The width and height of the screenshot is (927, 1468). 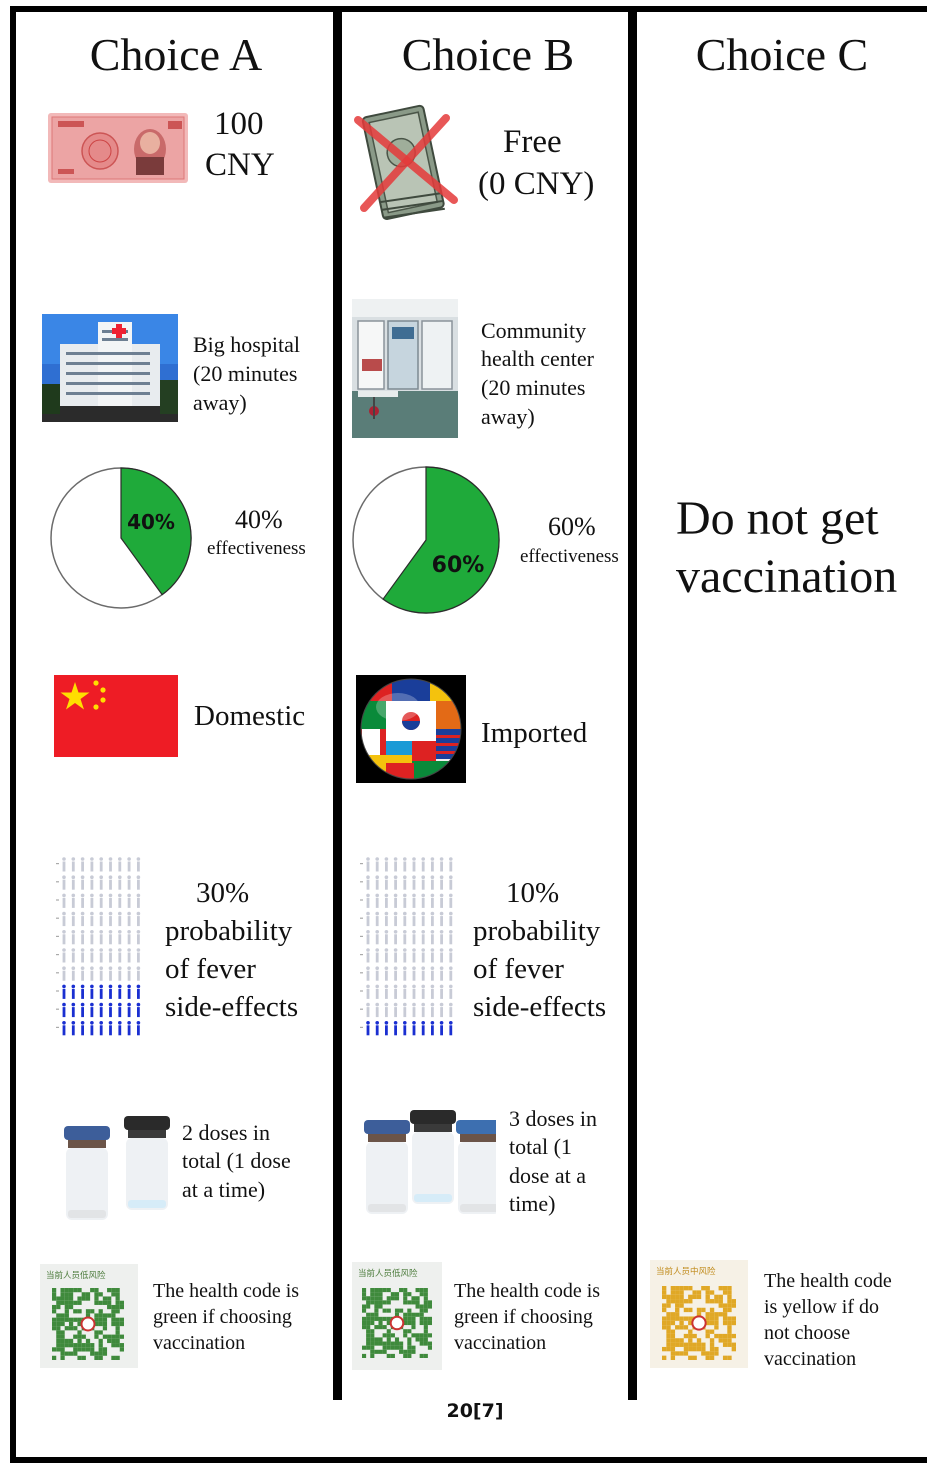 What do you see at coordinates (388, 1273) in the screenshot?
I see `health-code-header-b: 当前人员低风险` at bounding box center [388, 1273].